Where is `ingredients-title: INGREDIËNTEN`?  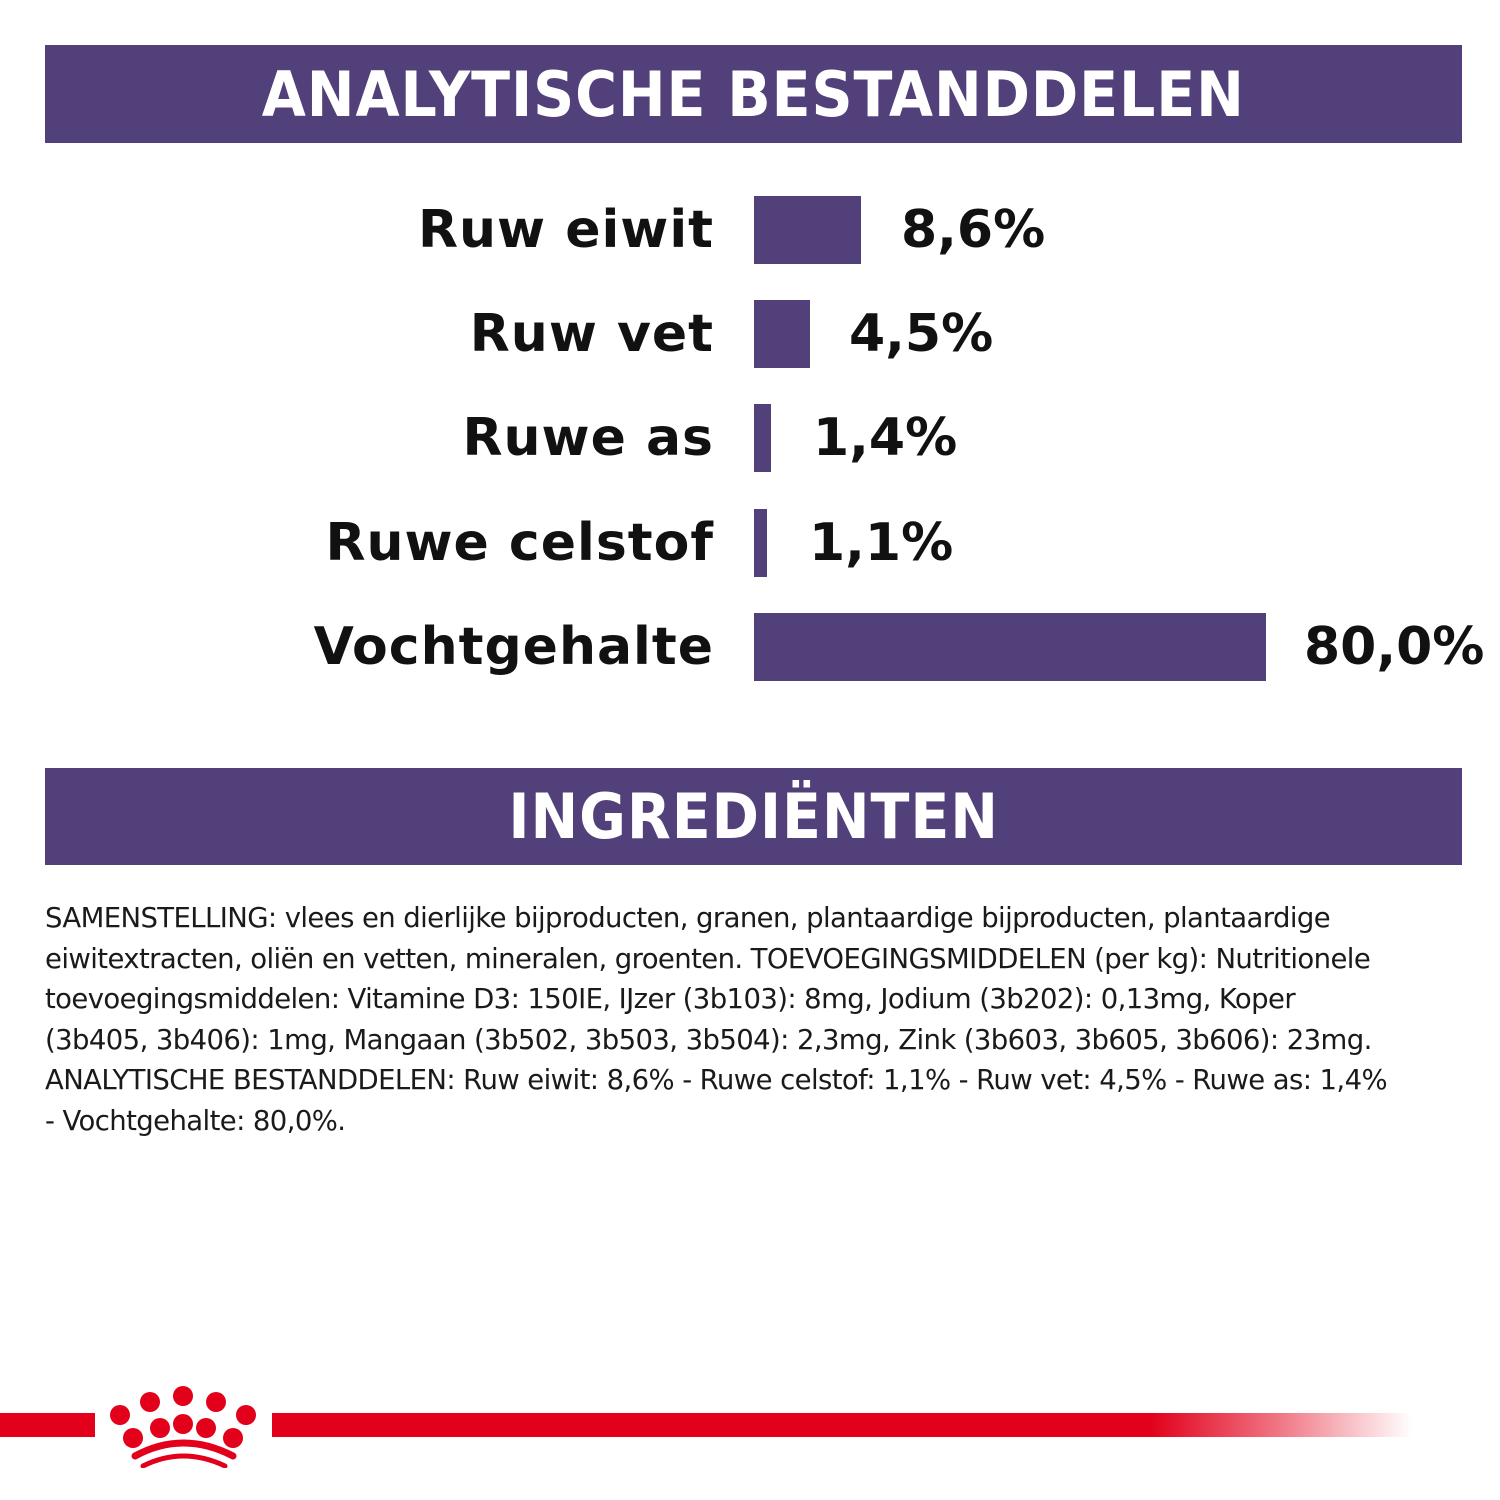 ingredients-title: INGREDIËNTEN is located at coordinates (753, 816).